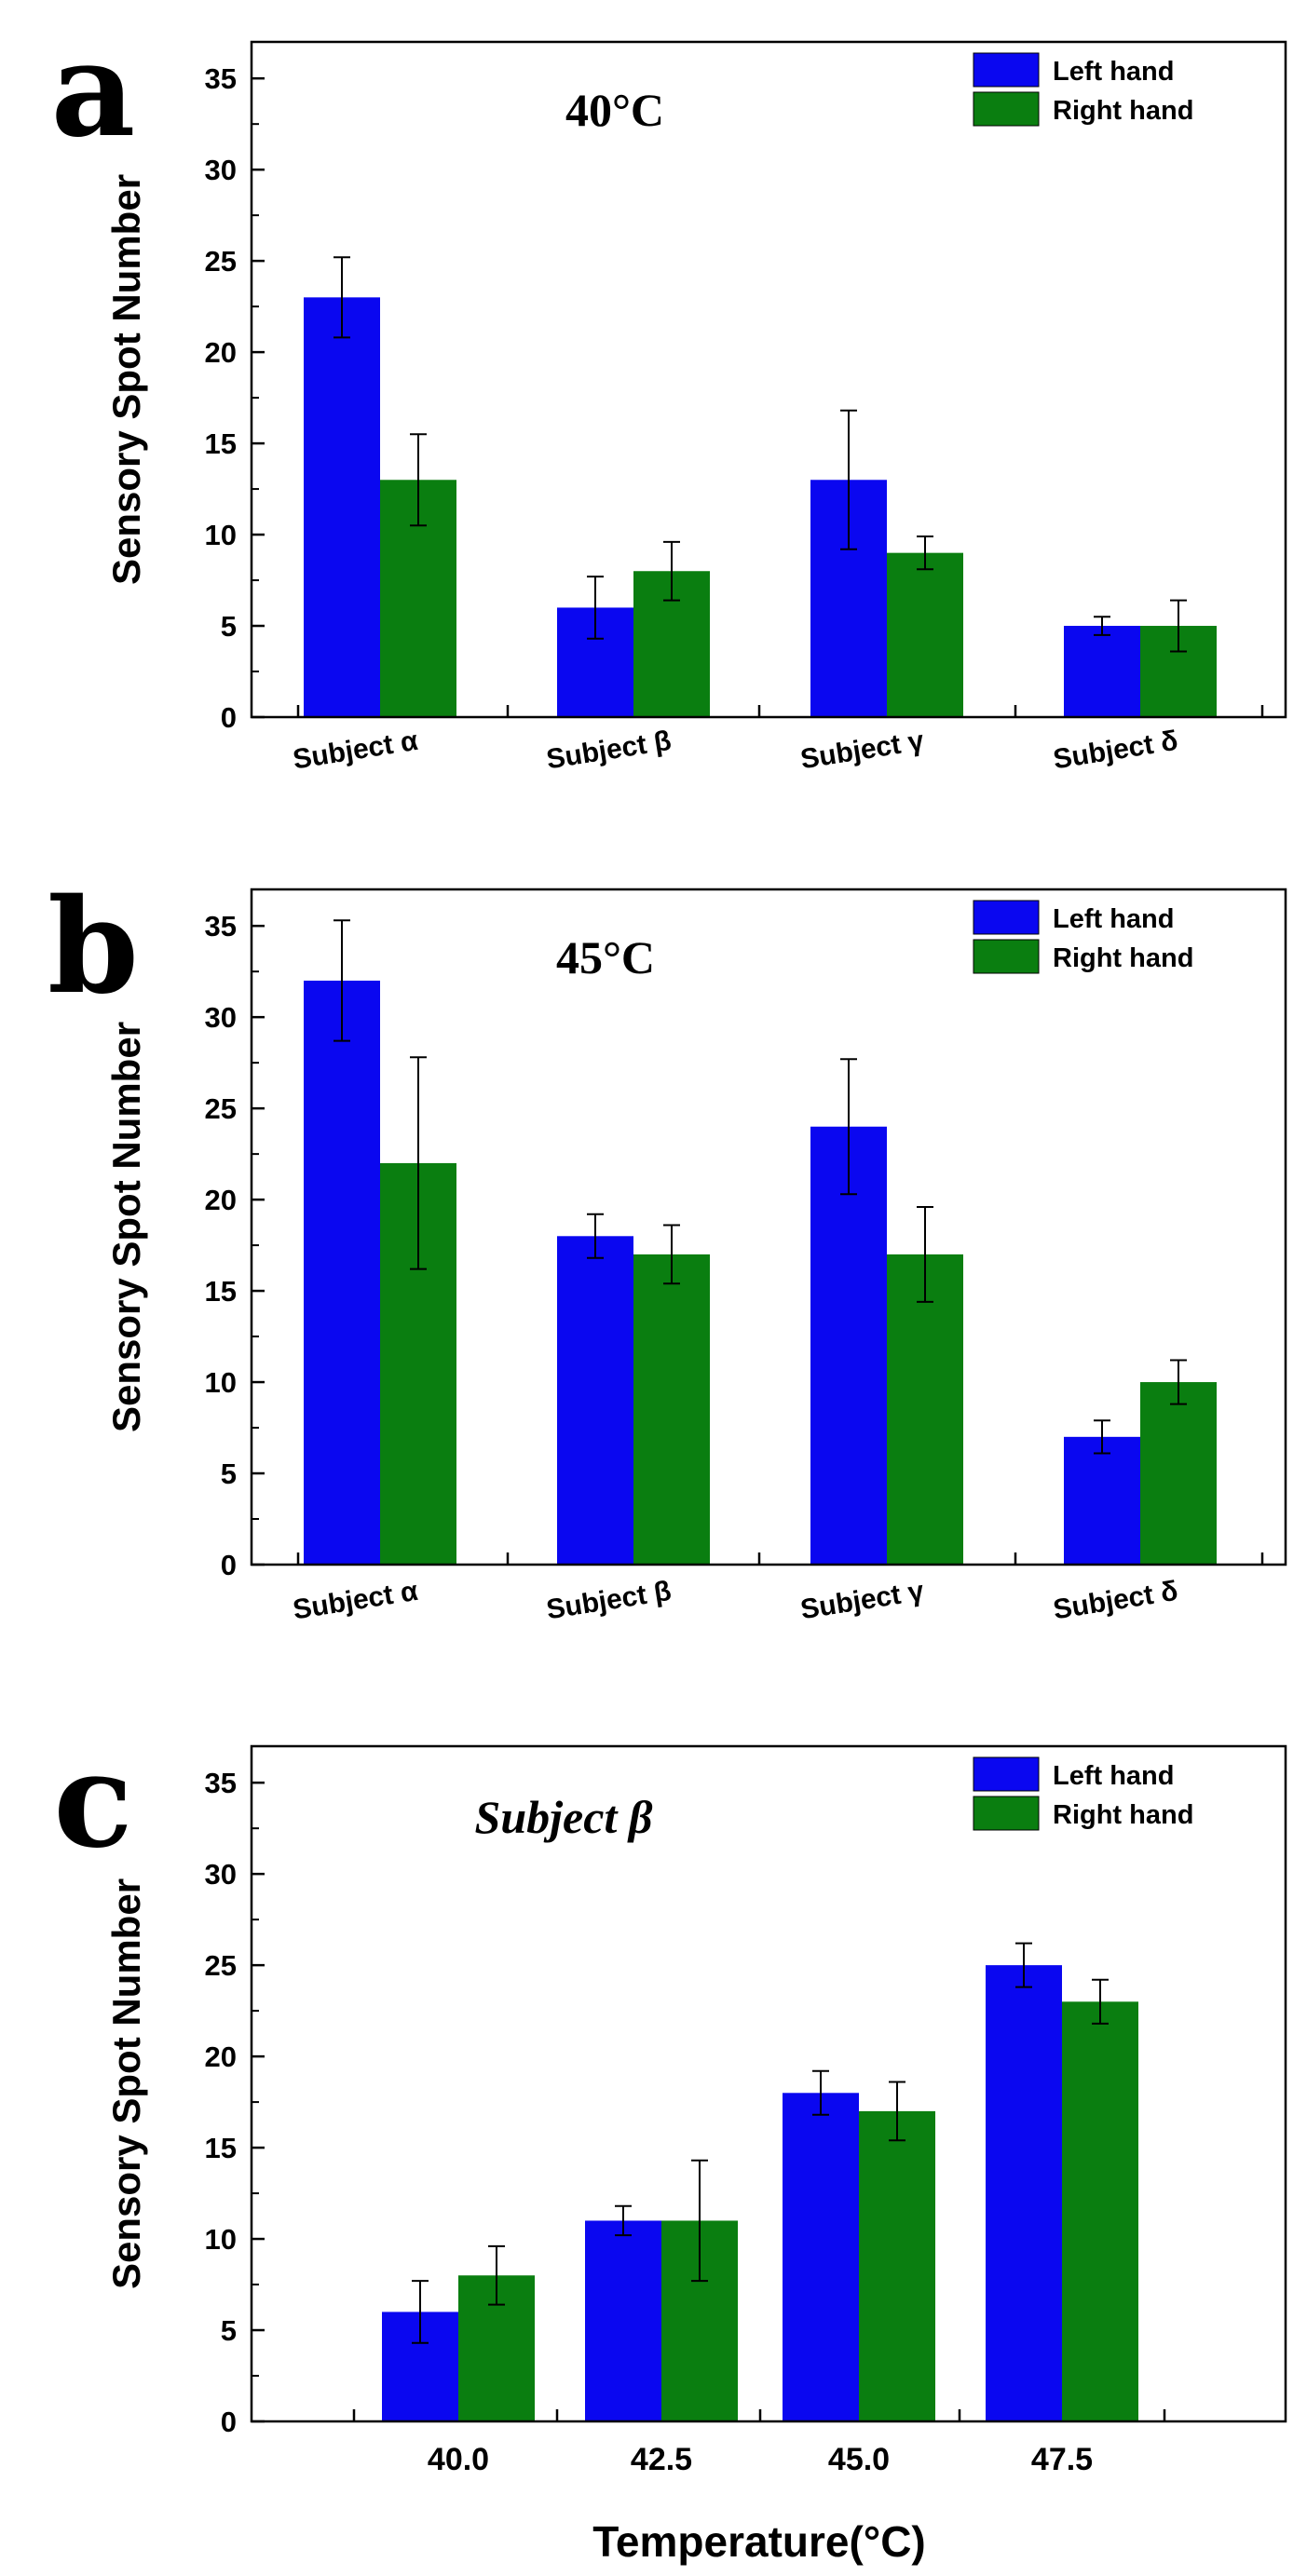  I want to click on x-axis-title: Temperature(°C), so click(759, 2541).